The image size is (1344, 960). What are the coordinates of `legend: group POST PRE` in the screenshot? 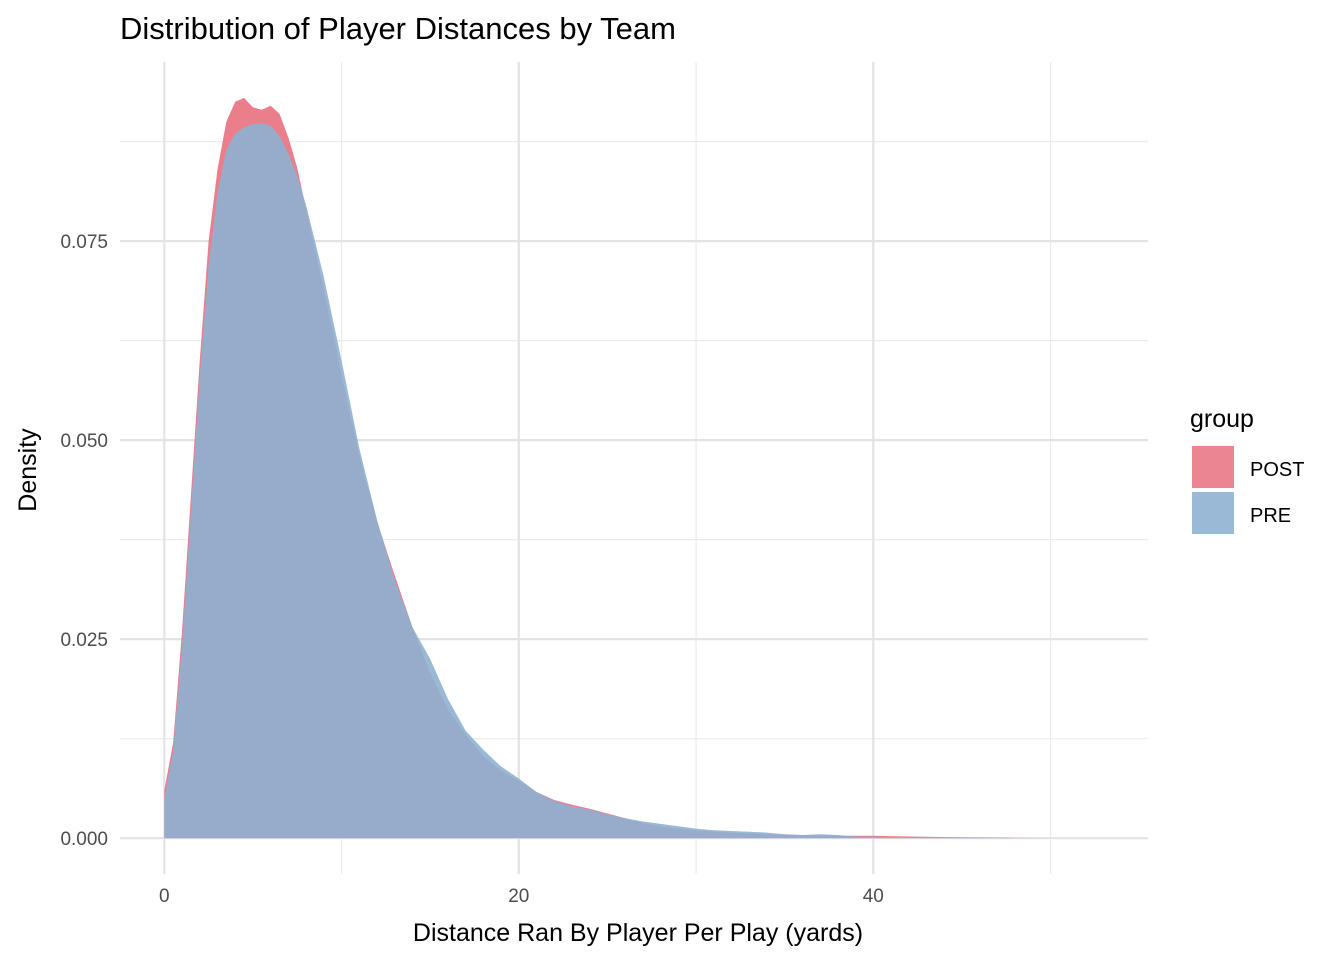 It's located at (1247, 469).